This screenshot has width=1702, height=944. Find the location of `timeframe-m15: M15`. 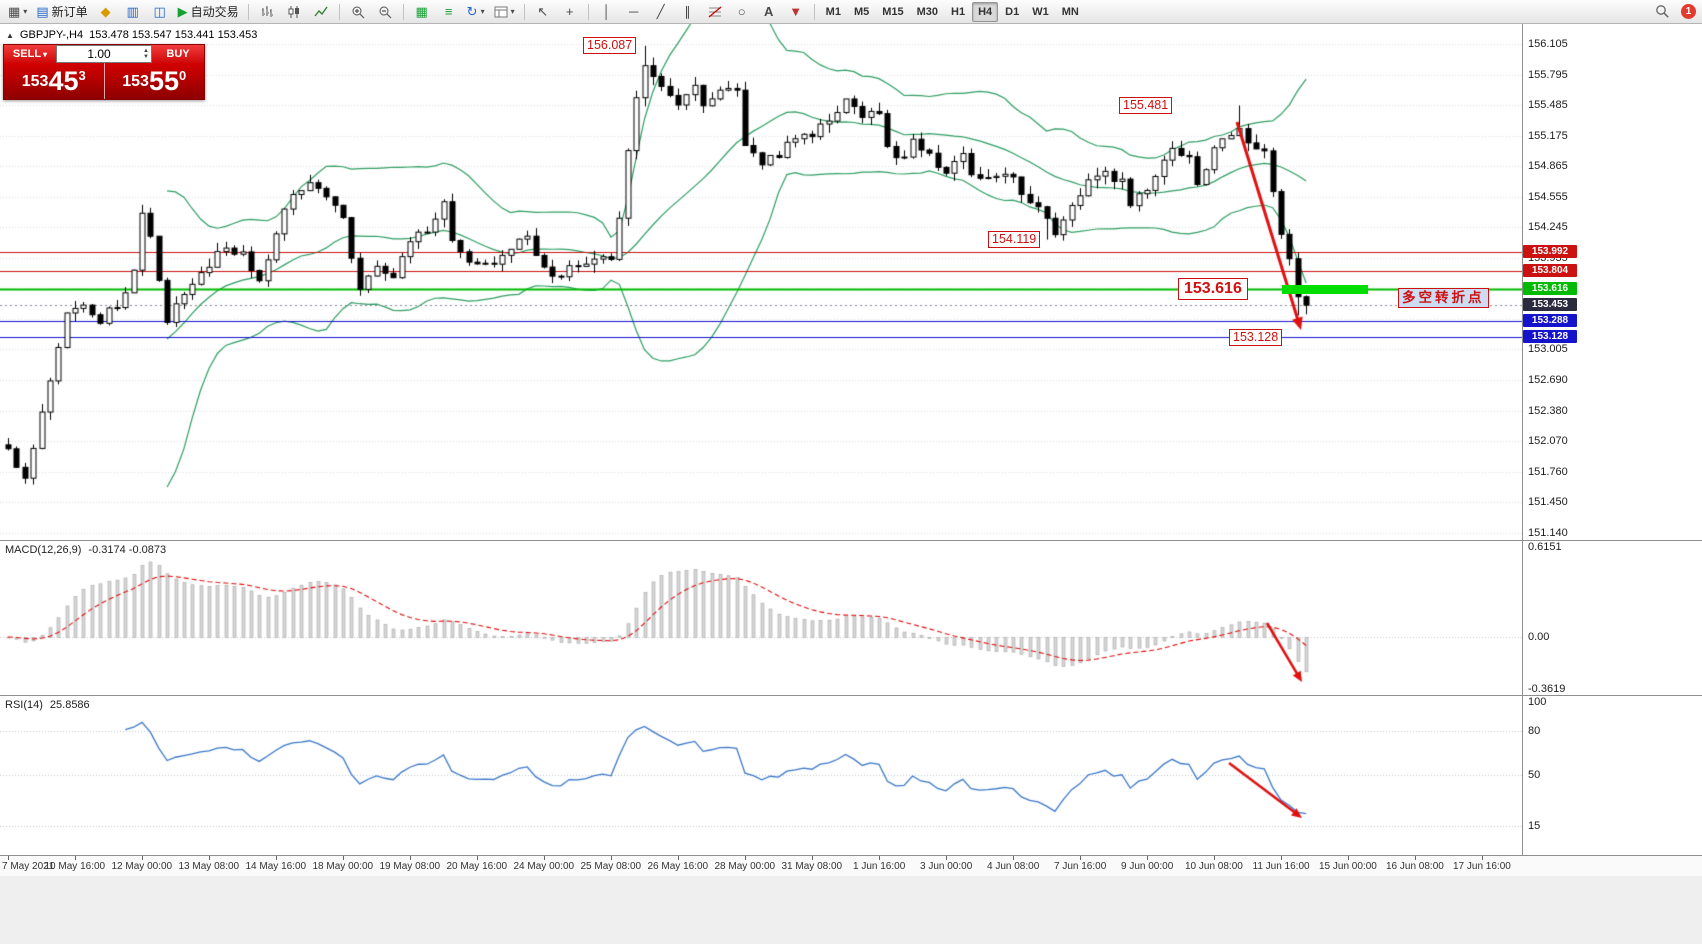

timeframe-m15: M15 is located at coordinates (893, 11).